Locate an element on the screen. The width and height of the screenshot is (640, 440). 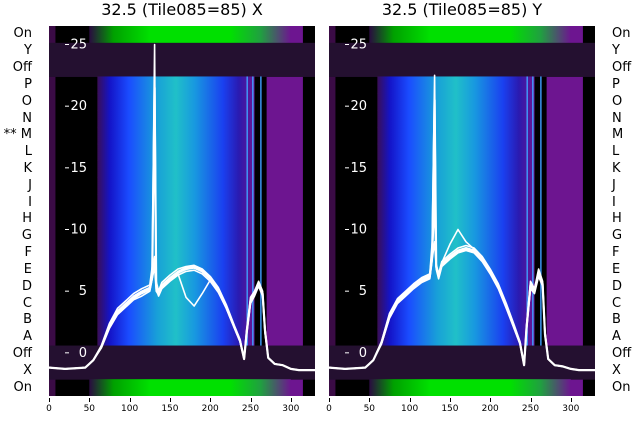
chart-title-y: 32.5 (Tile085=85) Y is located at coordinates (462, 9).